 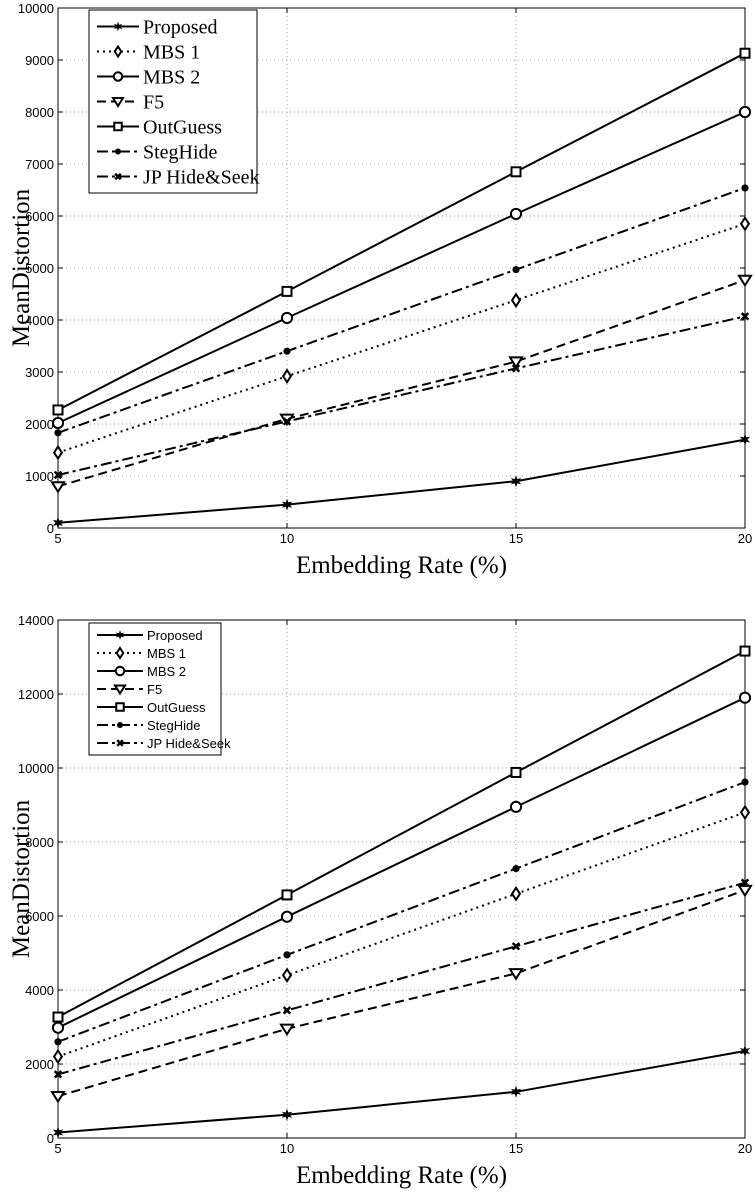 I want to click on y-tick-label: 9000, so click(x=39, y=60).